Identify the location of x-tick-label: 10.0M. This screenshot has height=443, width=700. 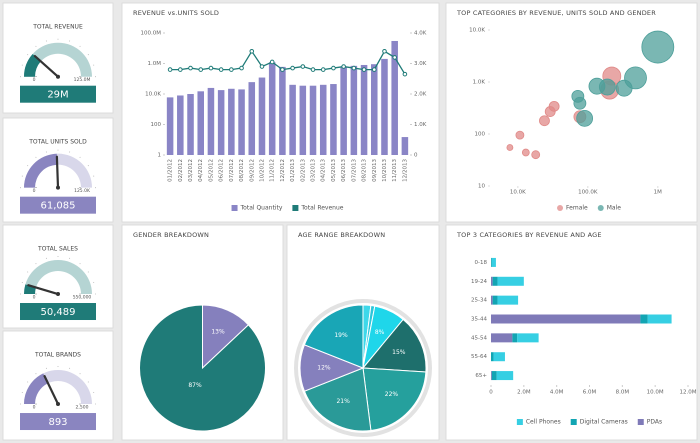
(655, 393).